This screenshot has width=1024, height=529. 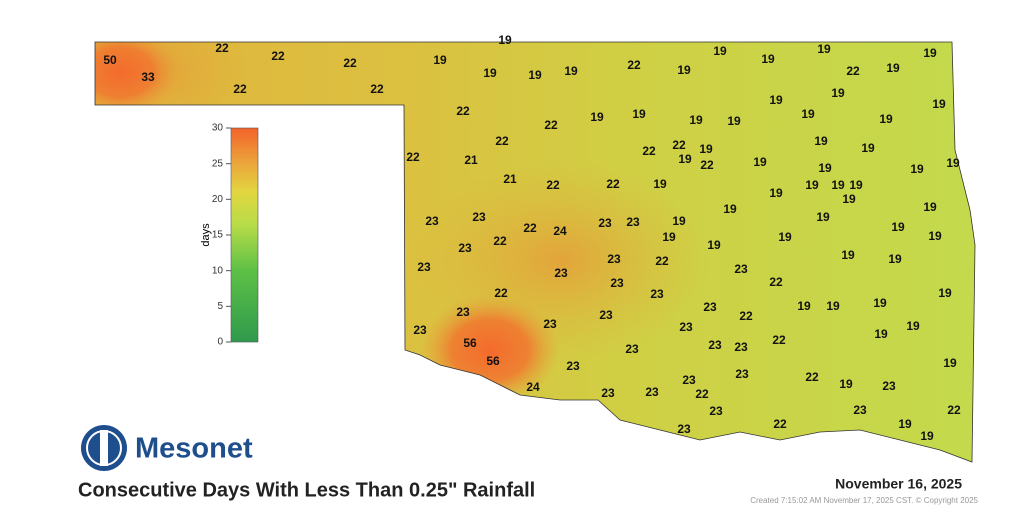 I want to click on logo-text: Mesonet, so click(x=194, y=449).